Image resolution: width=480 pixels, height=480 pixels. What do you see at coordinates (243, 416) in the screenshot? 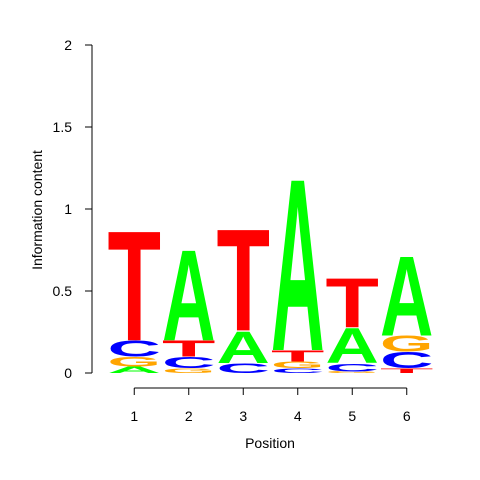
I see `x-tick-label: 3` at bounding box center [243, 416].